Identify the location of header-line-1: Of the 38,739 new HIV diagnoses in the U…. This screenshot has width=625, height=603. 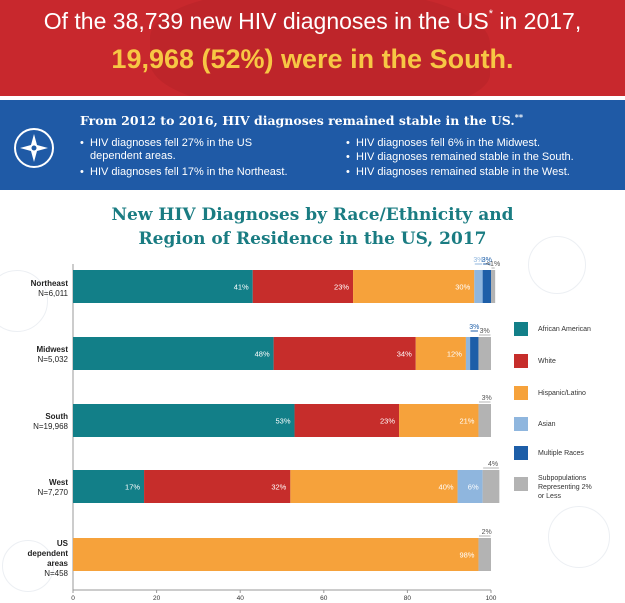
(312, 21).